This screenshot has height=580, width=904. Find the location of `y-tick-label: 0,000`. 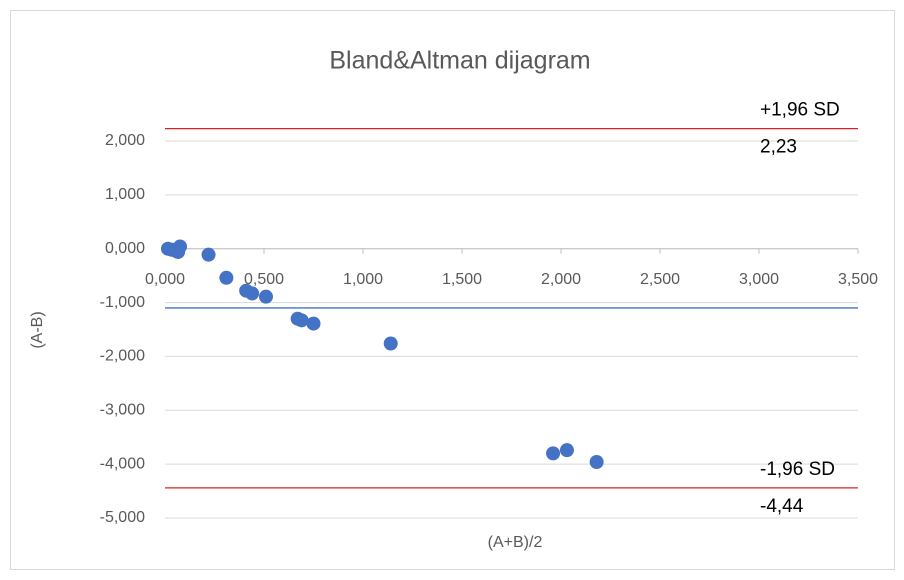

y-tick-label: 0,000 is located at coordinates (125, 248).